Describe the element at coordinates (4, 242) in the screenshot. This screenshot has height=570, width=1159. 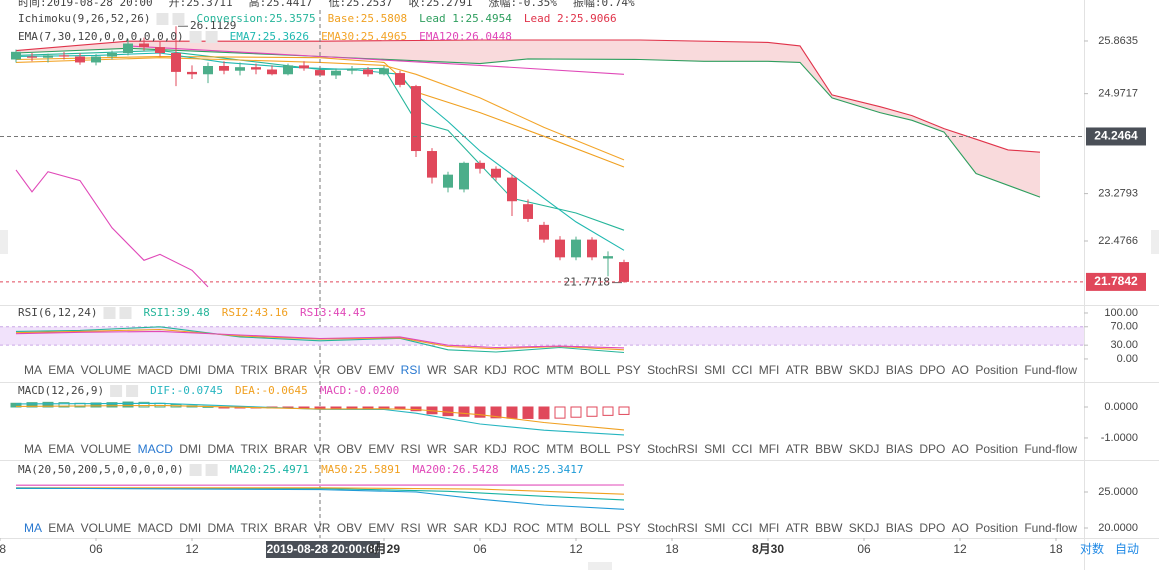
I see `scroll-left` at that location.